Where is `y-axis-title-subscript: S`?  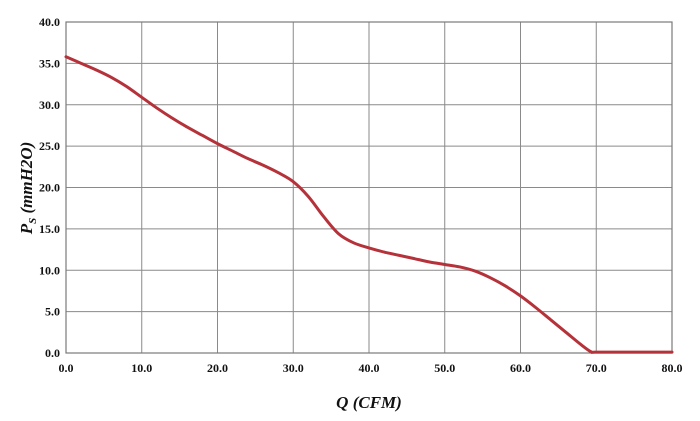
y-axis-title-subscript: S is located at coordinates (33, 221).